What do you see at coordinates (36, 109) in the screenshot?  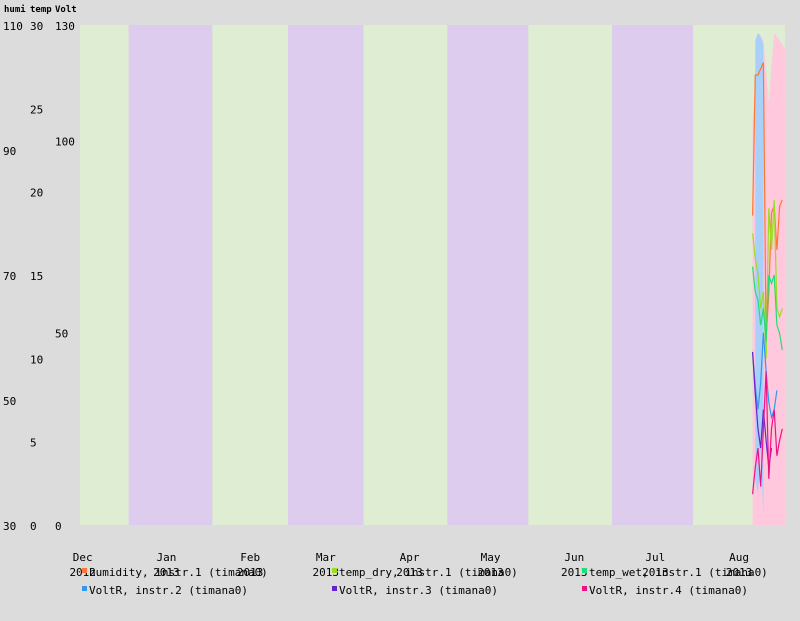 I see `temp-tick-label: 25` at bounding box center [36, 109].